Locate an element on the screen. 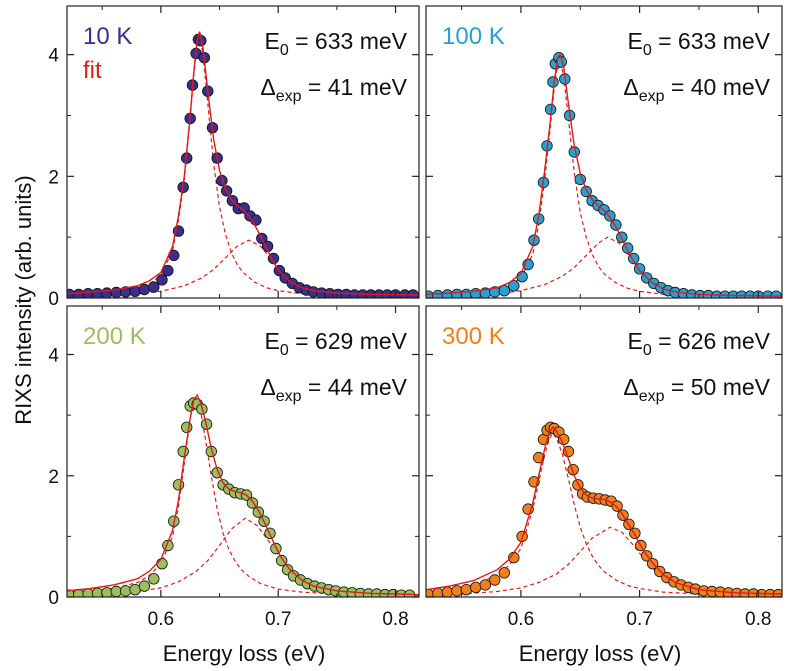  temperature-label: 100 K is located at coordinates (473, 36).